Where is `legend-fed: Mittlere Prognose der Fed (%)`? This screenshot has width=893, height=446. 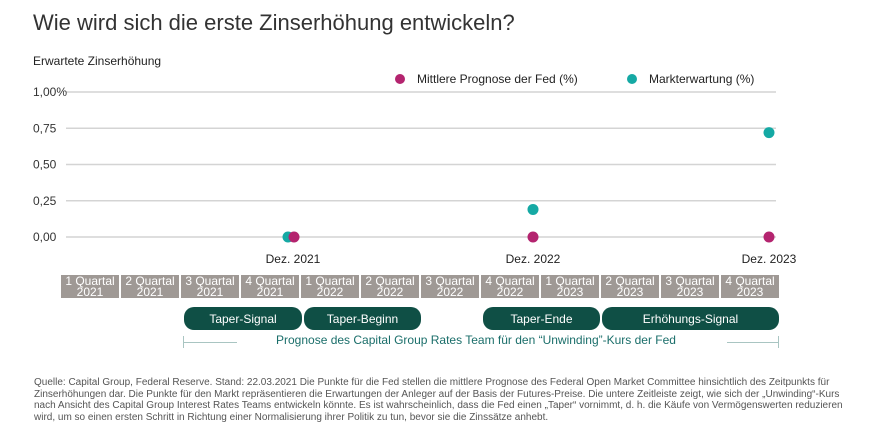 legend-fed: Mittlere Prognose der Fed (%) is located at coordinates (486, 79).